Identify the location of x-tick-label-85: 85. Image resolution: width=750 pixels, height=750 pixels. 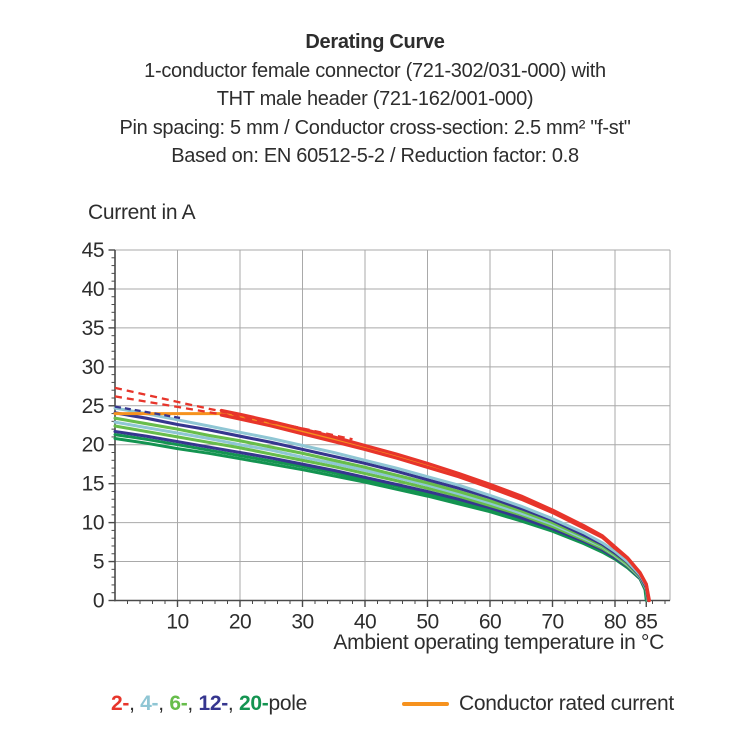
(646, 622).